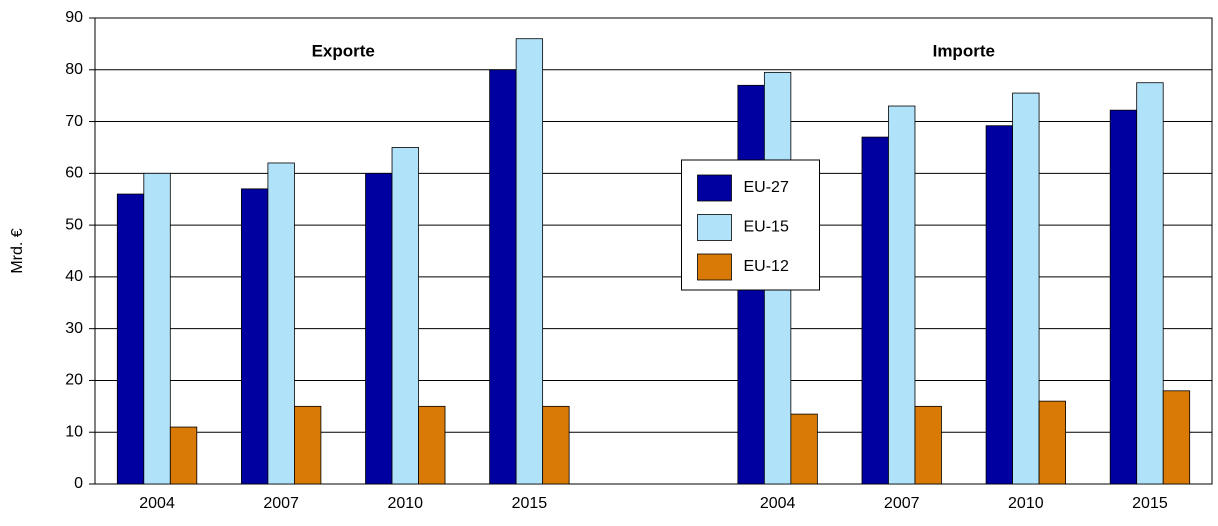  I want to click on legend-label: EU-15, so click(766, 227).